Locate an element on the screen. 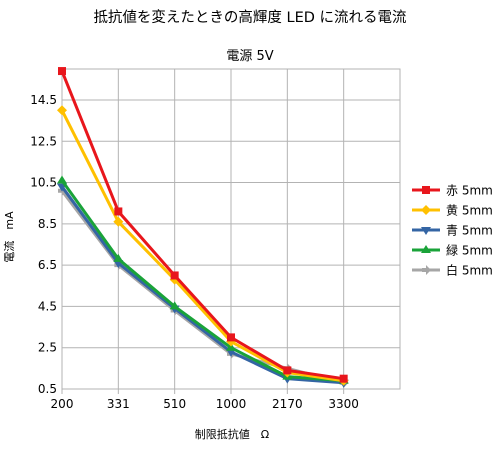 The width and height of the screenshot is (500, 459). chart-subtitle: 電源 5V is located at coordinates (249, 56).